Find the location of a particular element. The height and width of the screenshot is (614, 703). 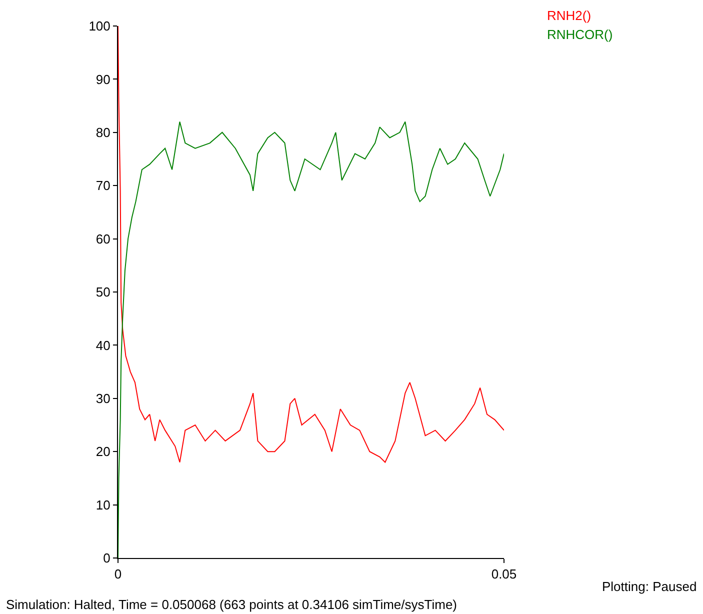

y-tick-label: 10 is located at coordinates (103, 504).